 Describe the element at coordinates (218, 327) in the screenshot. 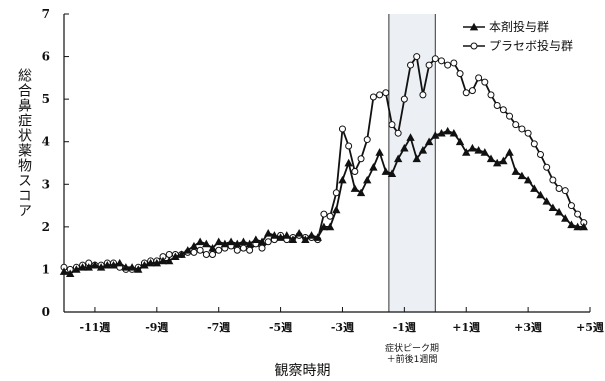

I see `x-tick-label: -7週` at that location.